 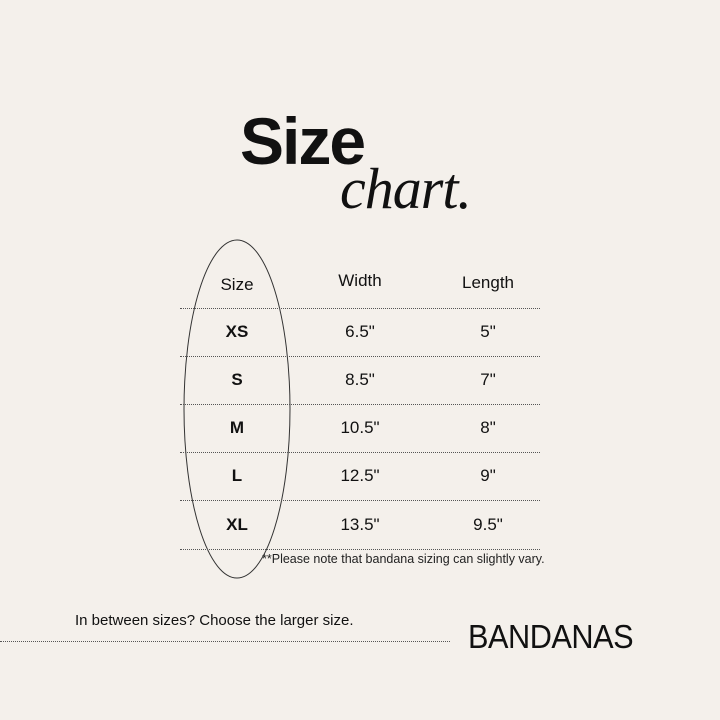 I want to click on cell-size: S, so click(x=237, y=379).